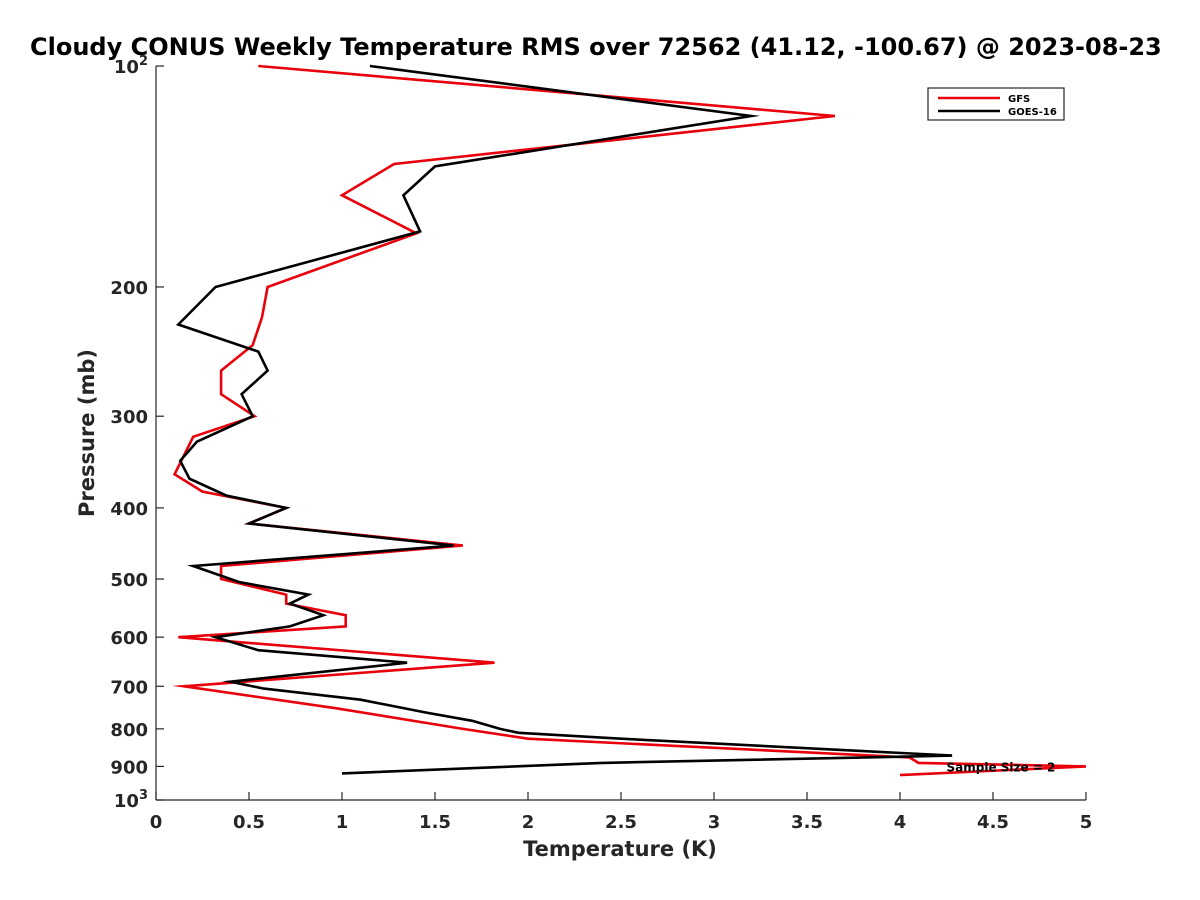  Describe the element at coordinates (900, 822) in the screenshot. I see `x-tick-label: 4` at that location.